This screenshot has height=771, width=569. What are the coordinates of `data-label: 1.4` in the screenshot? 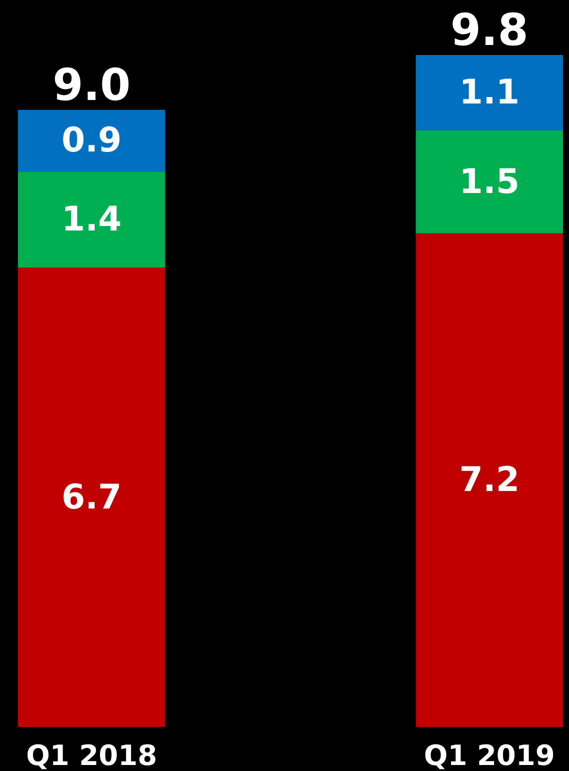 It's located at (91, 220).